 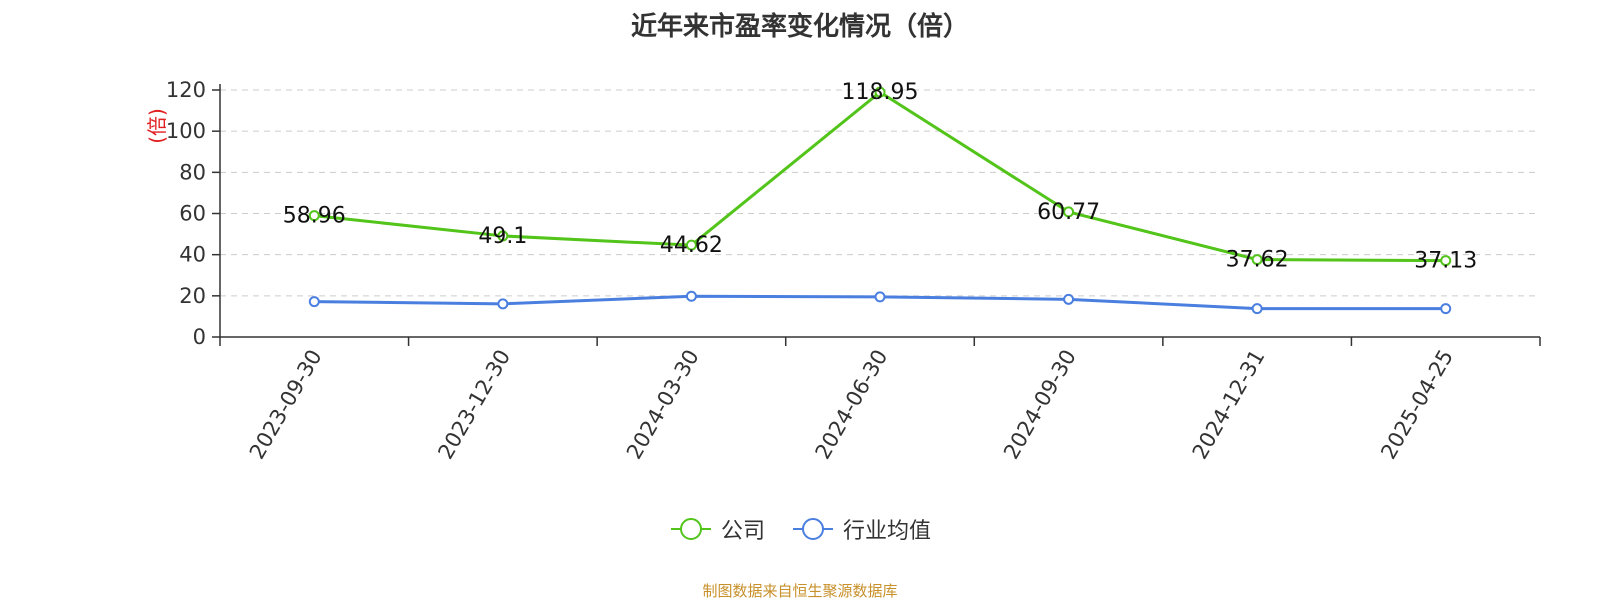 I want to click on data-label: 118.95, so click(x=880, y=92).